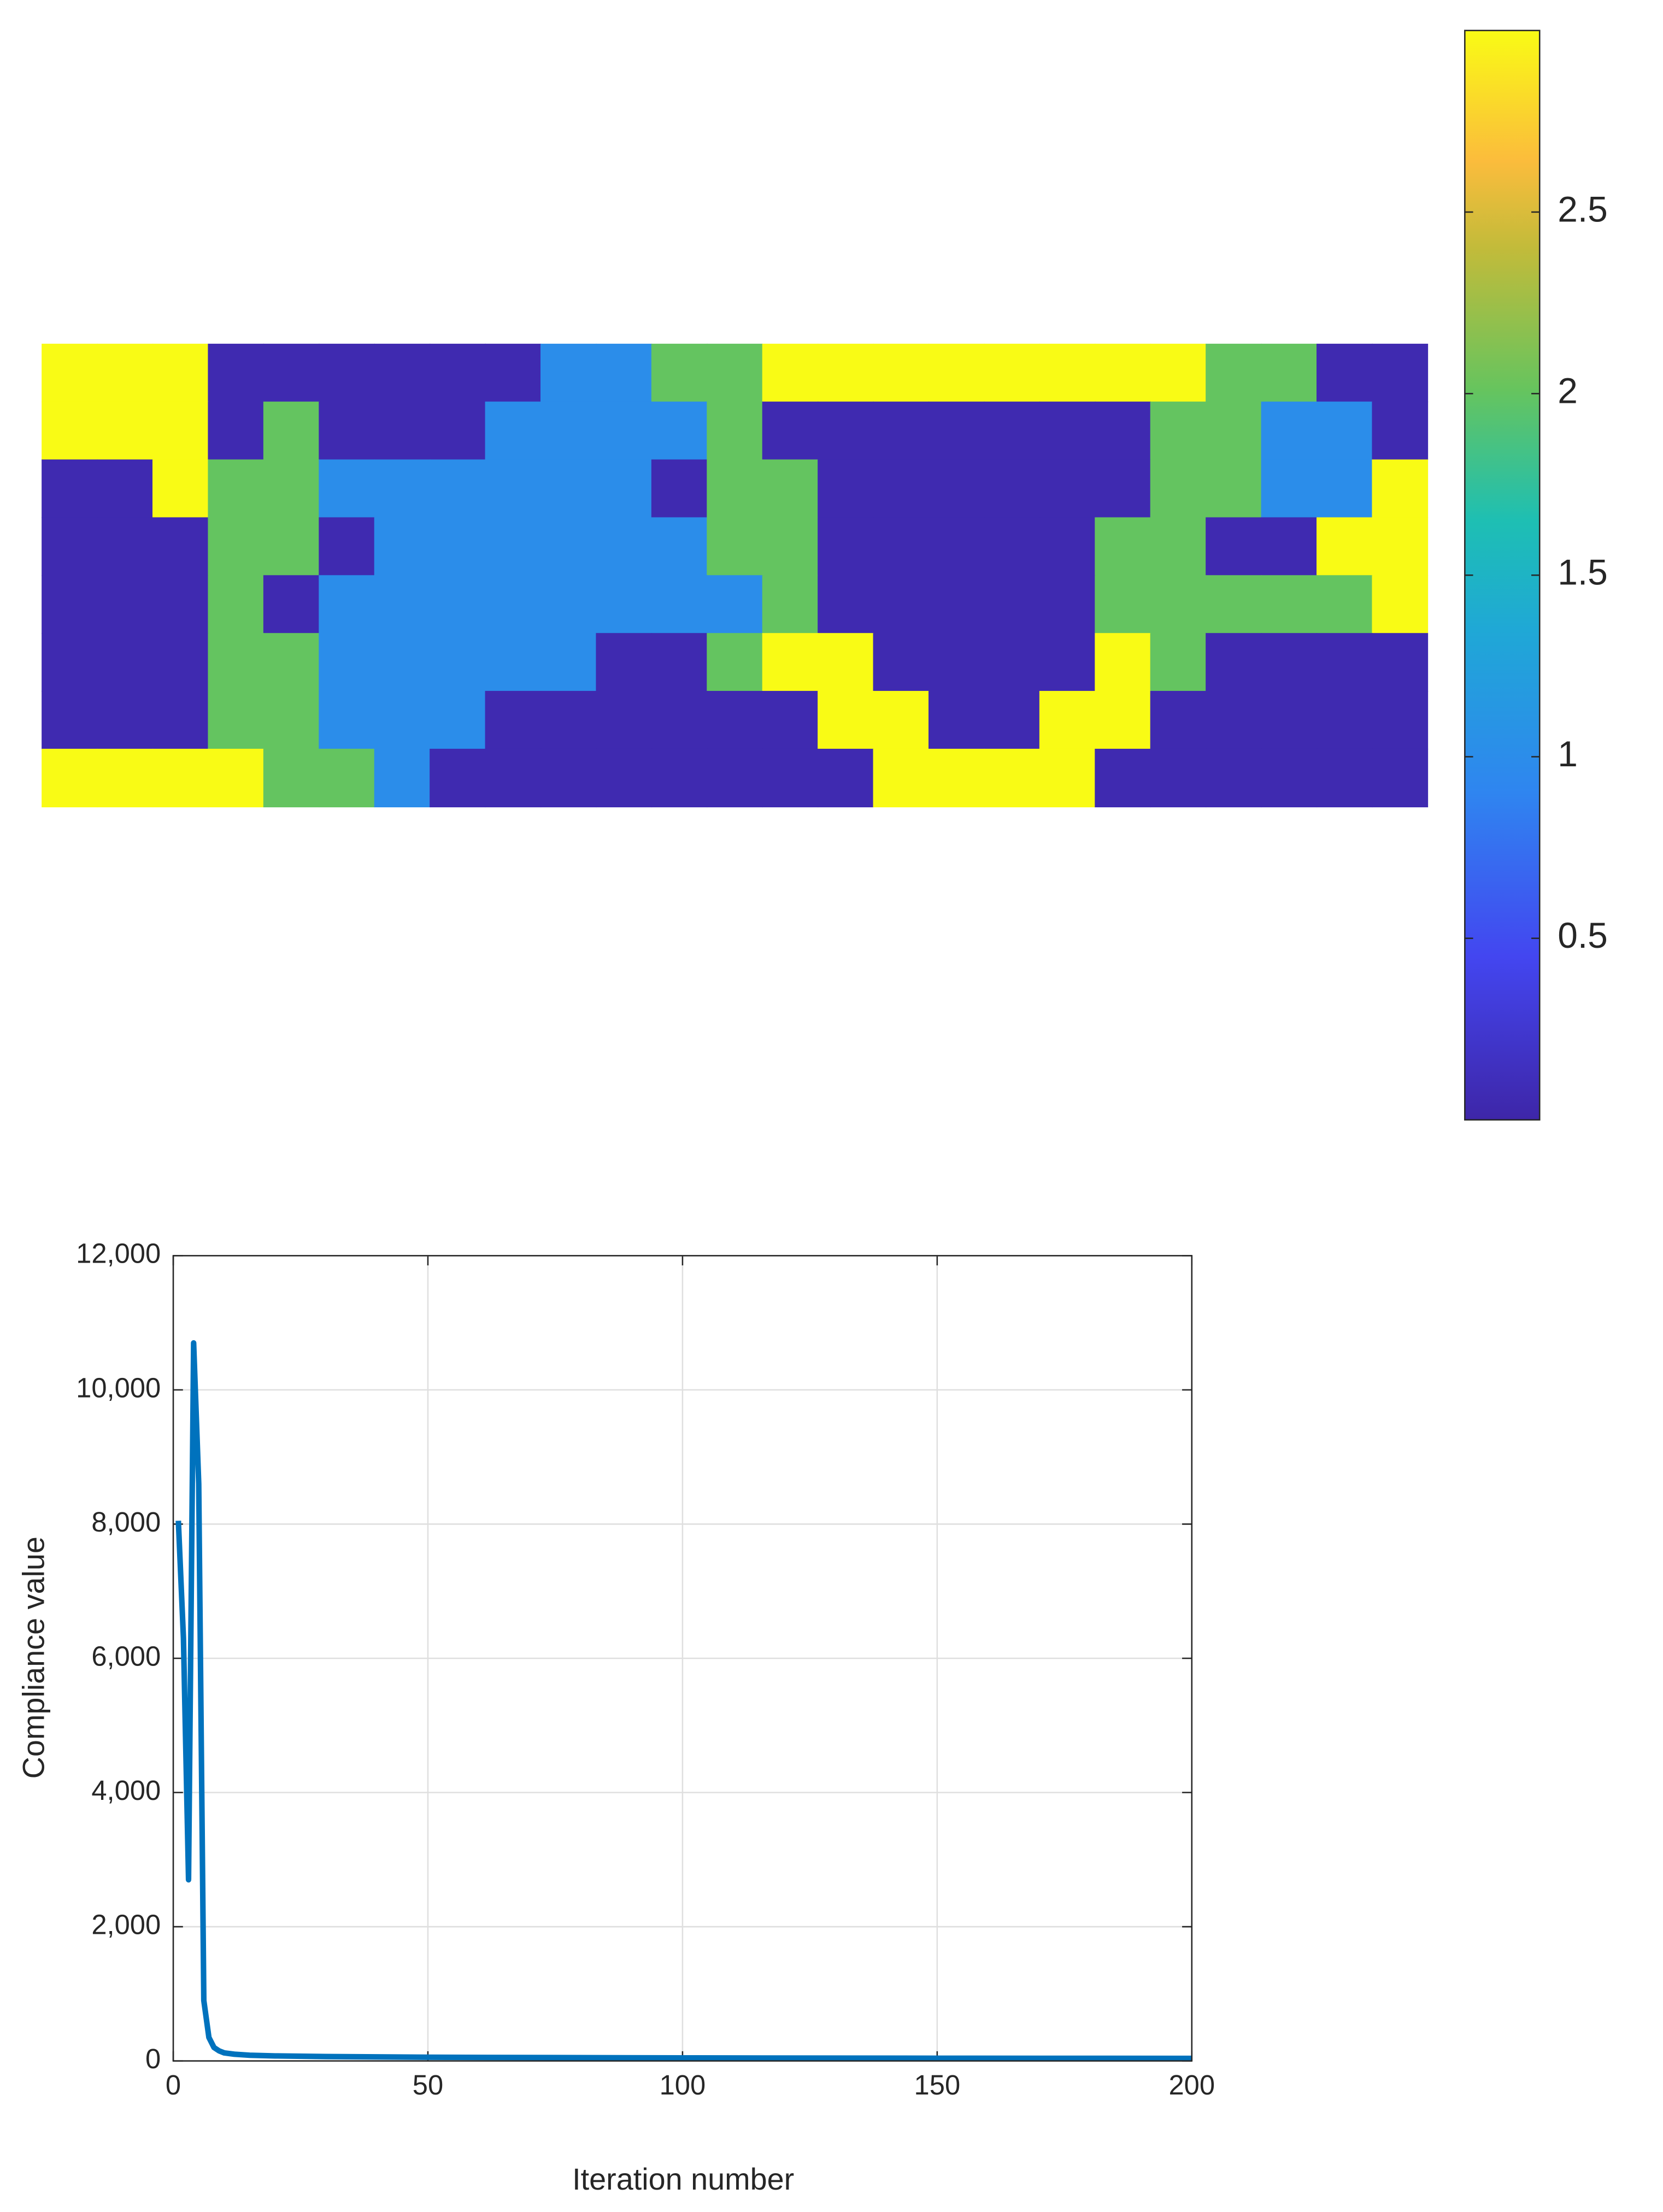 This screenshot has height=2212, width=1663. What do you see at coordinates (1503, 575) in the screenshot?
I see `colorbar` at bounding box center [1503, 575].